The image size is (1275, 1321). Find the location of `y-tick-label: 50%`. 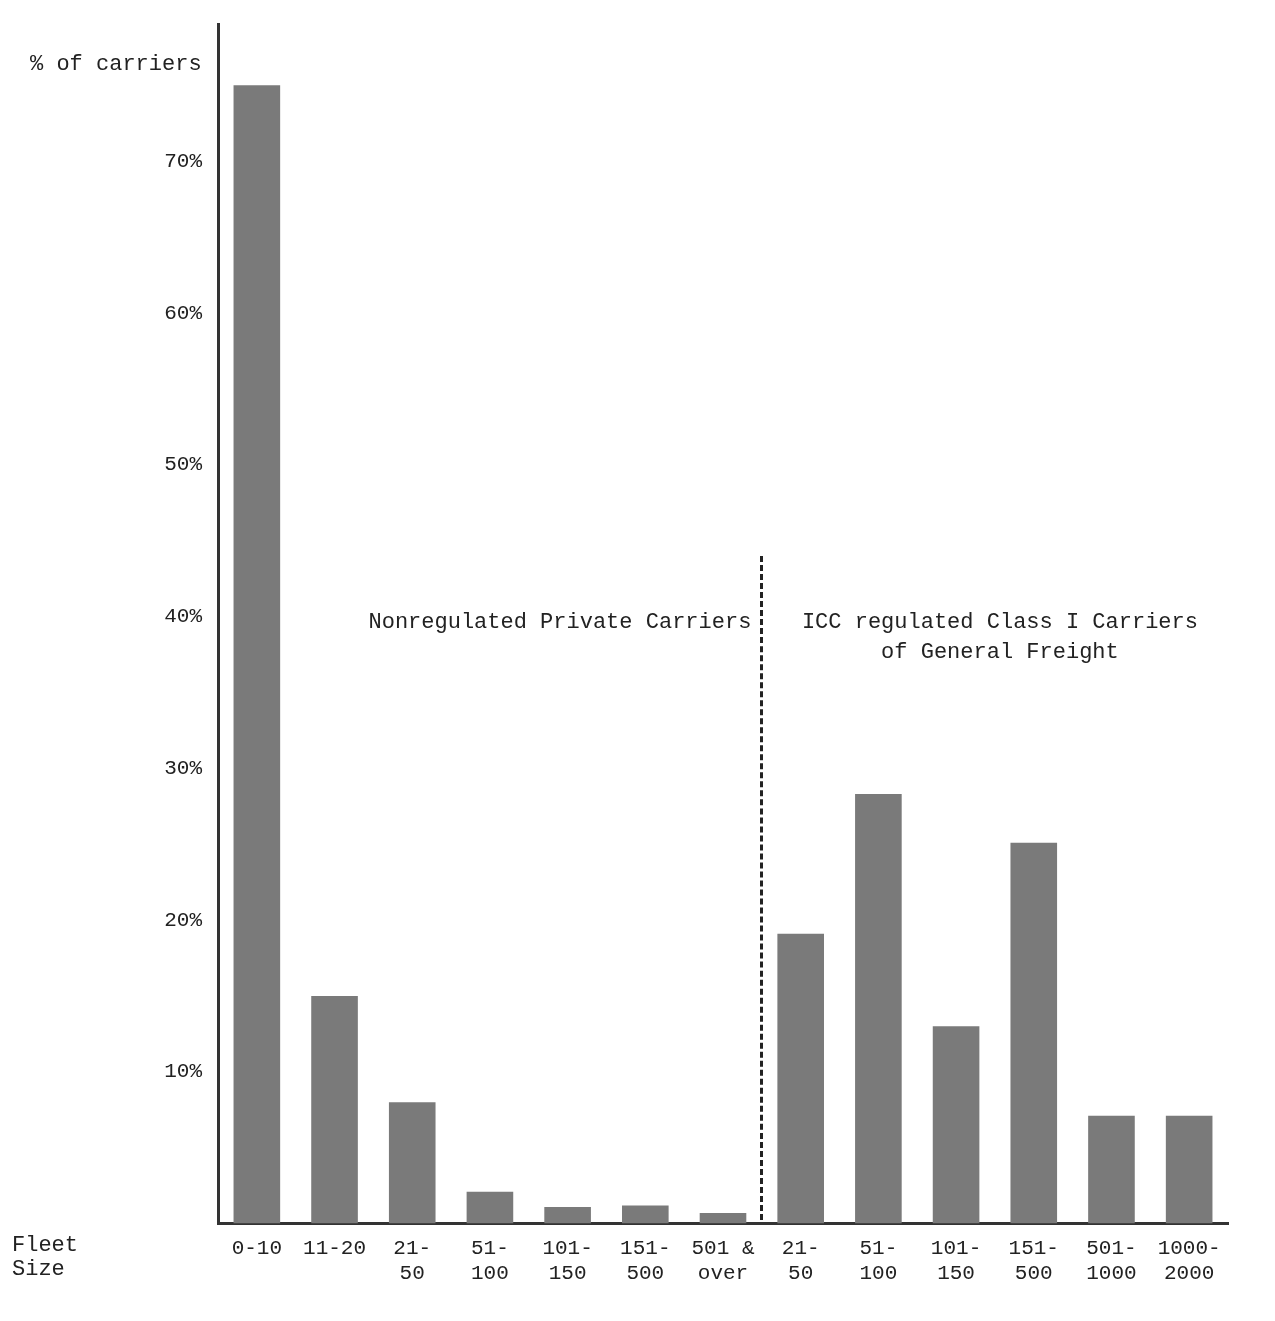

y-tick-label: 50% is located at coordinates (183, 465).